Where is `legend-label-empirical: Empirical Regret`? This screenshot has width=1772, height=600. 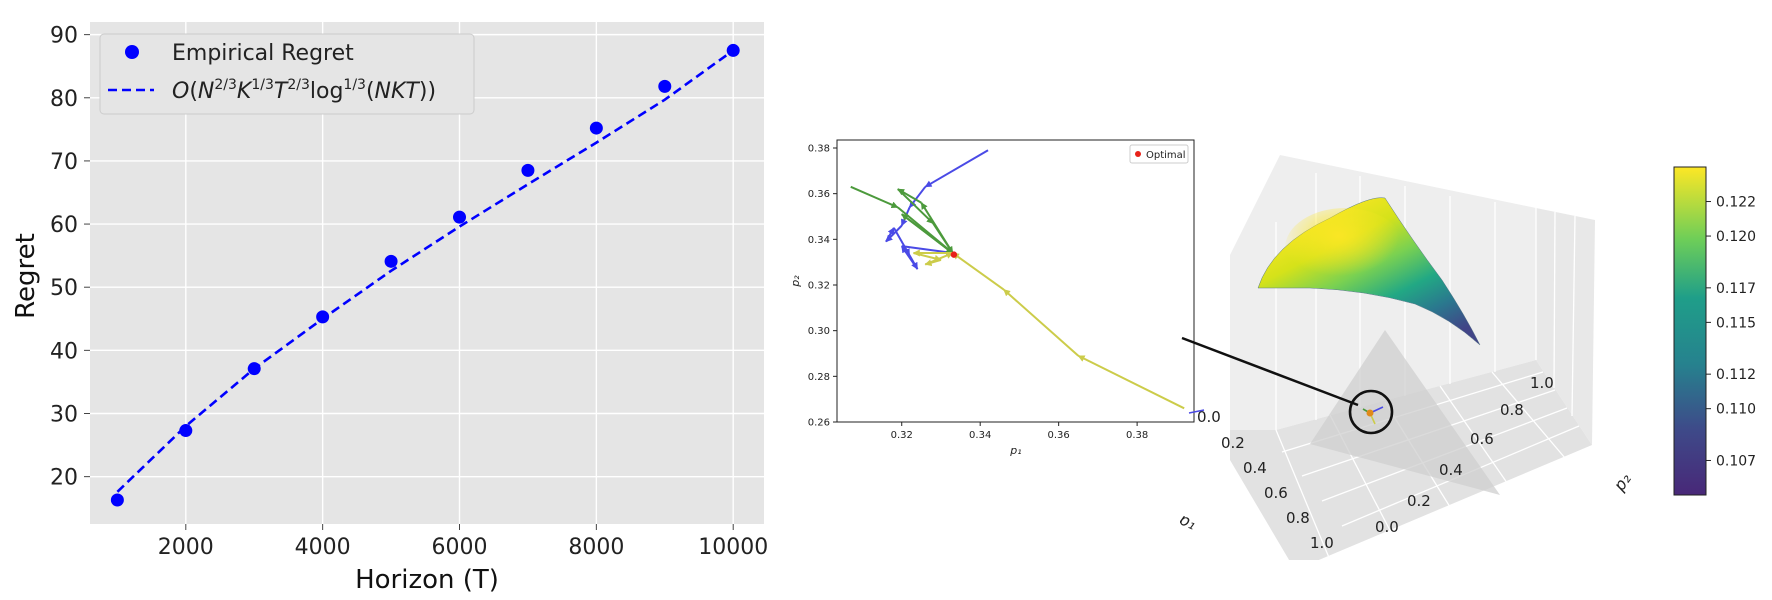 legend-label-empirical: Empirical Regret is located at coordinates (263, 53).